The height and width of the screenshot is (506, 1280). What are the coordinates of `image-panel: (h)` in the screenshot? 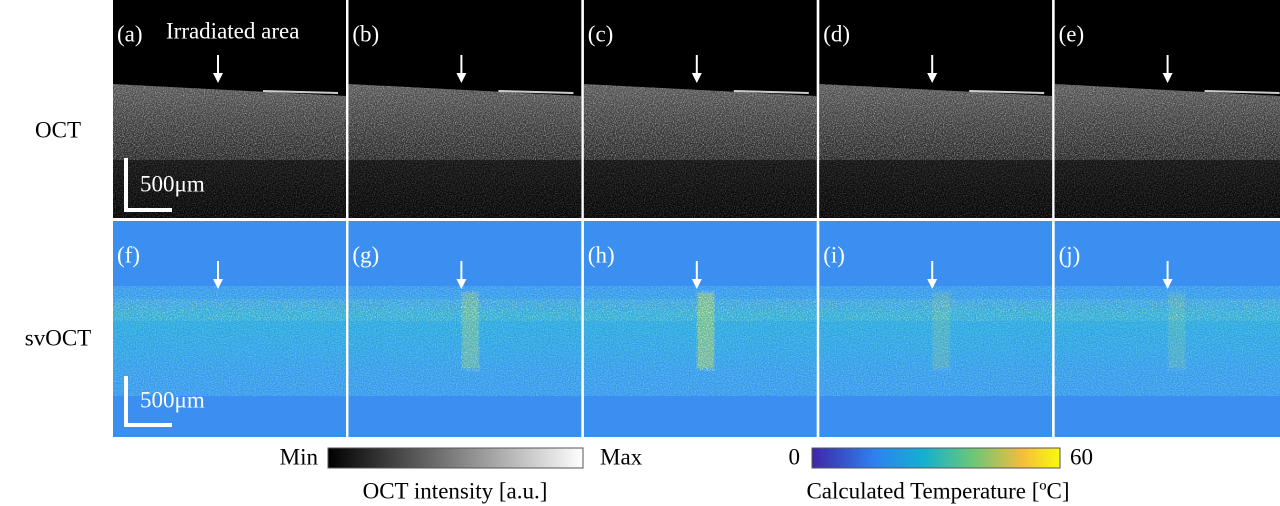 It's located at (700, 329).